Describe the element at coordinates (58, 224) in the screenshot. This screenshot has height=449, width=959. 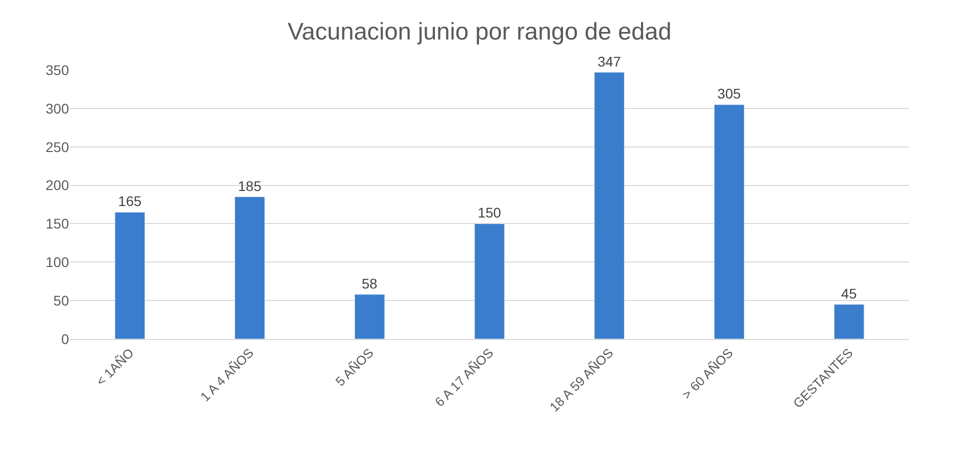
I see `y-tick-label: 150` at that location.